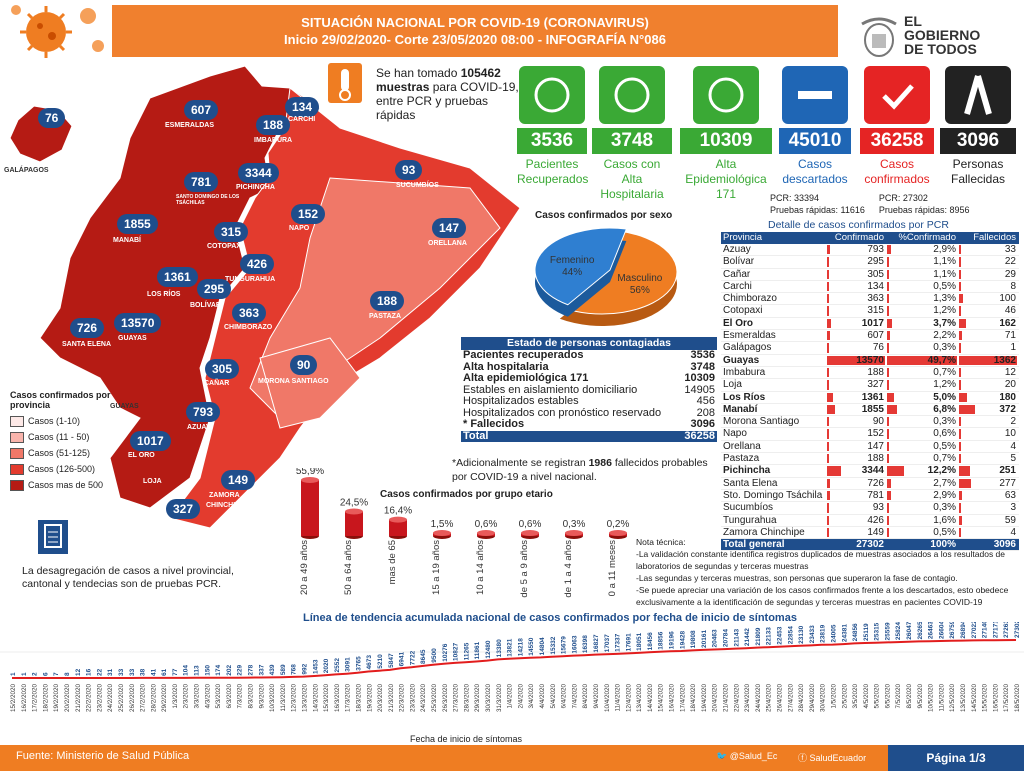 The width and height of the screenshot is (1024, 771). What do you see at coordinates (944, 483) in the screenshot?
I see `percent-value: 2,7%` at bounding box center [944, 483].